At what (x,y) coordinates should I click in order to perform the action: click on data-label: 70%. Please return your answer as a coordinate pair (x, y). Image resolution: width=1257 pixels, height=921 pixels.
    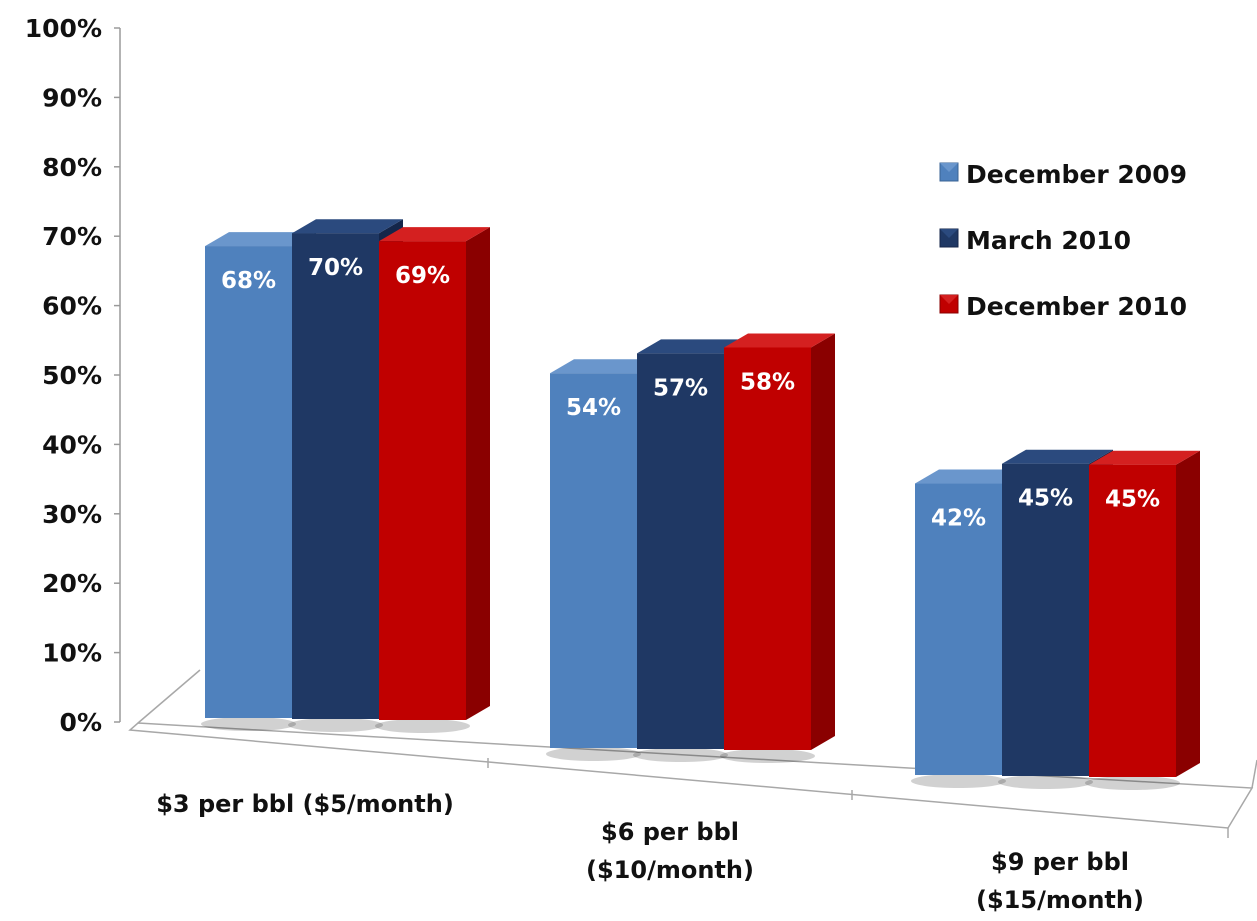
    Looking at the image, I should click on (335, 268).